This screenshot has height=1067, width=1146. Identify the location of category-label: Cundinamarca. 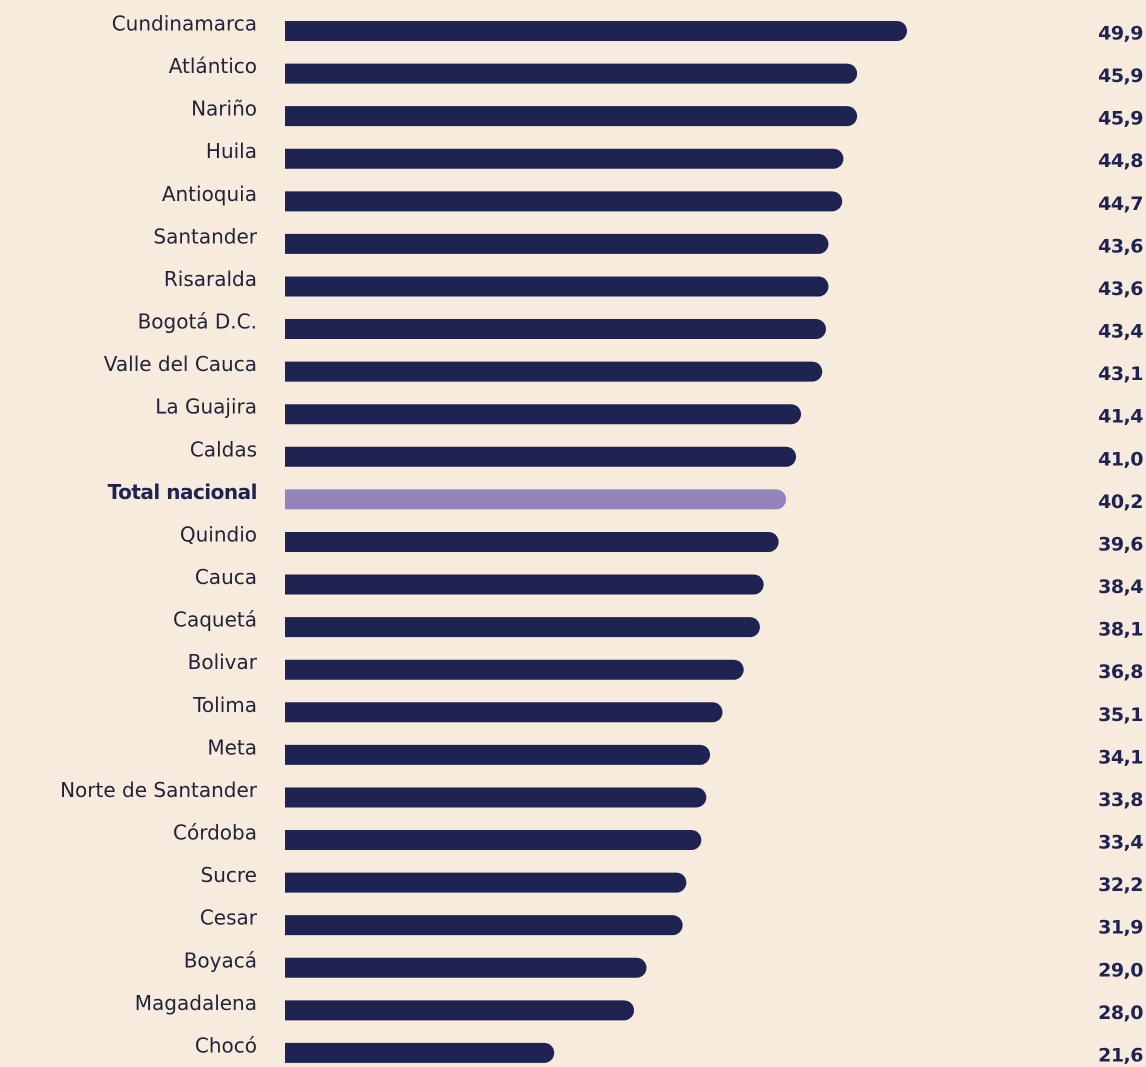
(184, 24).